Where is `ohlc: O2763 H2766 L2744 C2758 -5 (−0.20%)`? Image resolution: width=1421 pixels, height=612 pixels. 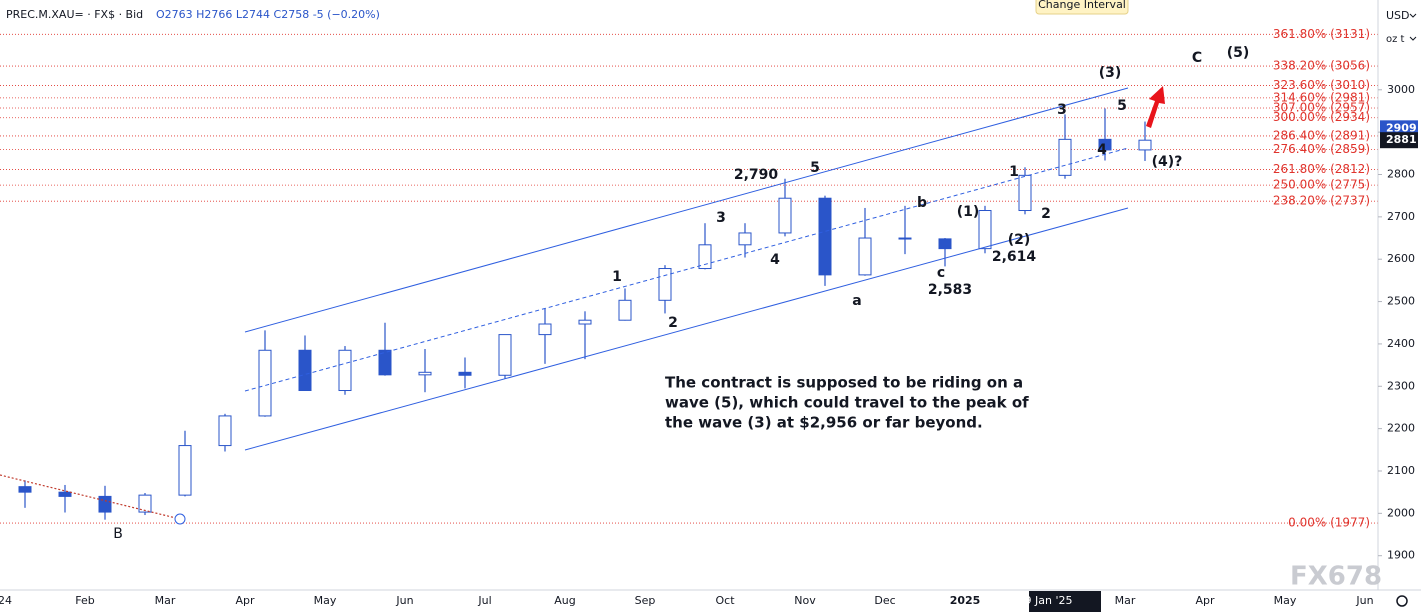
ohlc: O2763 H2766 L2744 C2758 -5 (−0.20%) is located at coordinates (268, 14).